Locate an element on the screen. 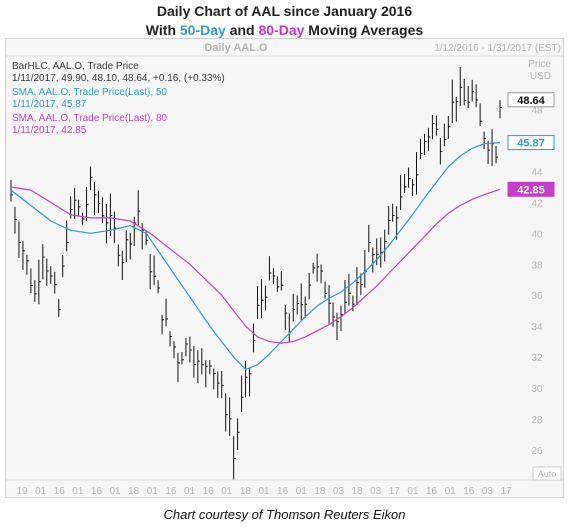 This screenshot has width=569, height=527. price-tag-sma50: 45.87 is located at coordinates (531, 144).